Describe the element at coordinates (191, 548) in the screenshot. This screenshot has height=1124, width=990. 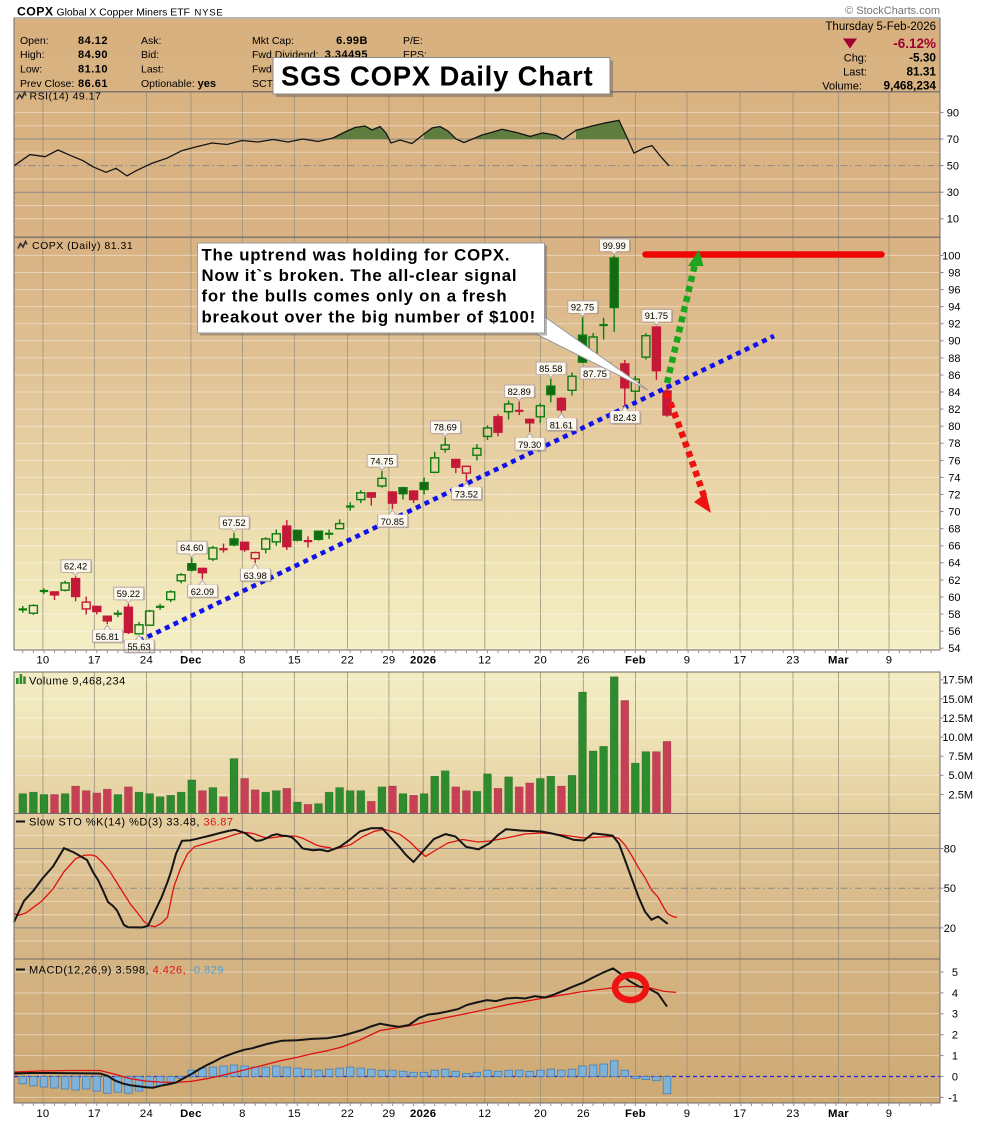
I see `svg-text: 64.60` at that location.